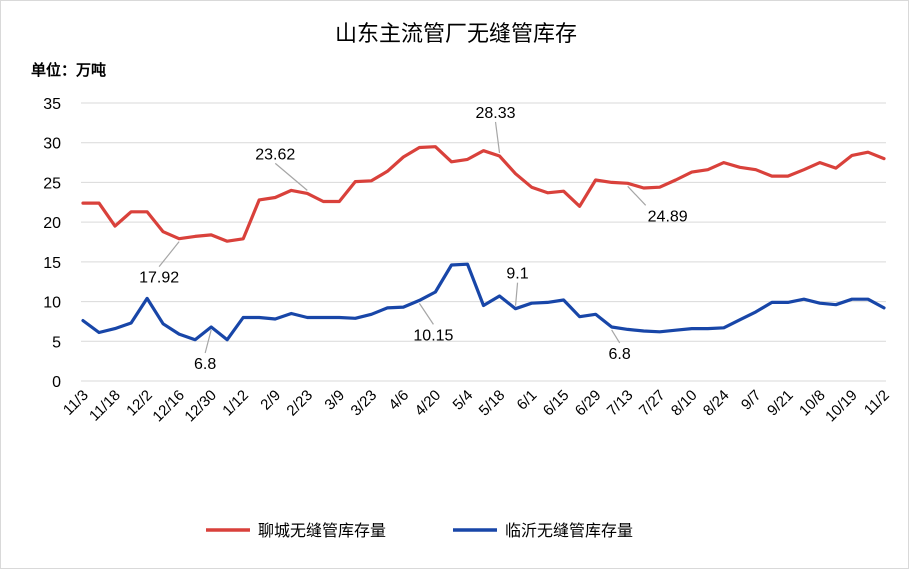  I want to click on x-tick-label: 6/1, so click(527, 400).